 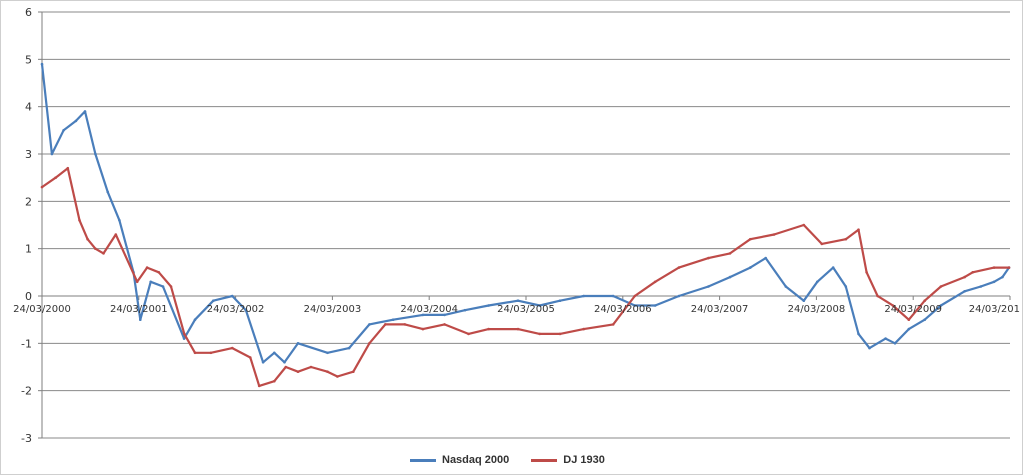 What do you see at coordinates (544, 460) in the screenshot?
I see `legend-swatch-dj` at bounding box center [544, 460].